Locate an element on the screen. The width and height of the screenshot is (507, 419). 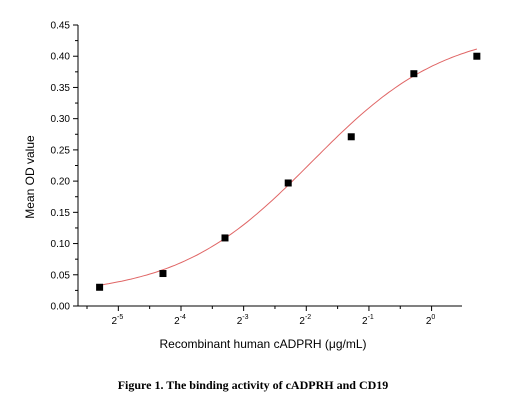
y-tick-label: 0.20 is located at coordinates (61, 182).